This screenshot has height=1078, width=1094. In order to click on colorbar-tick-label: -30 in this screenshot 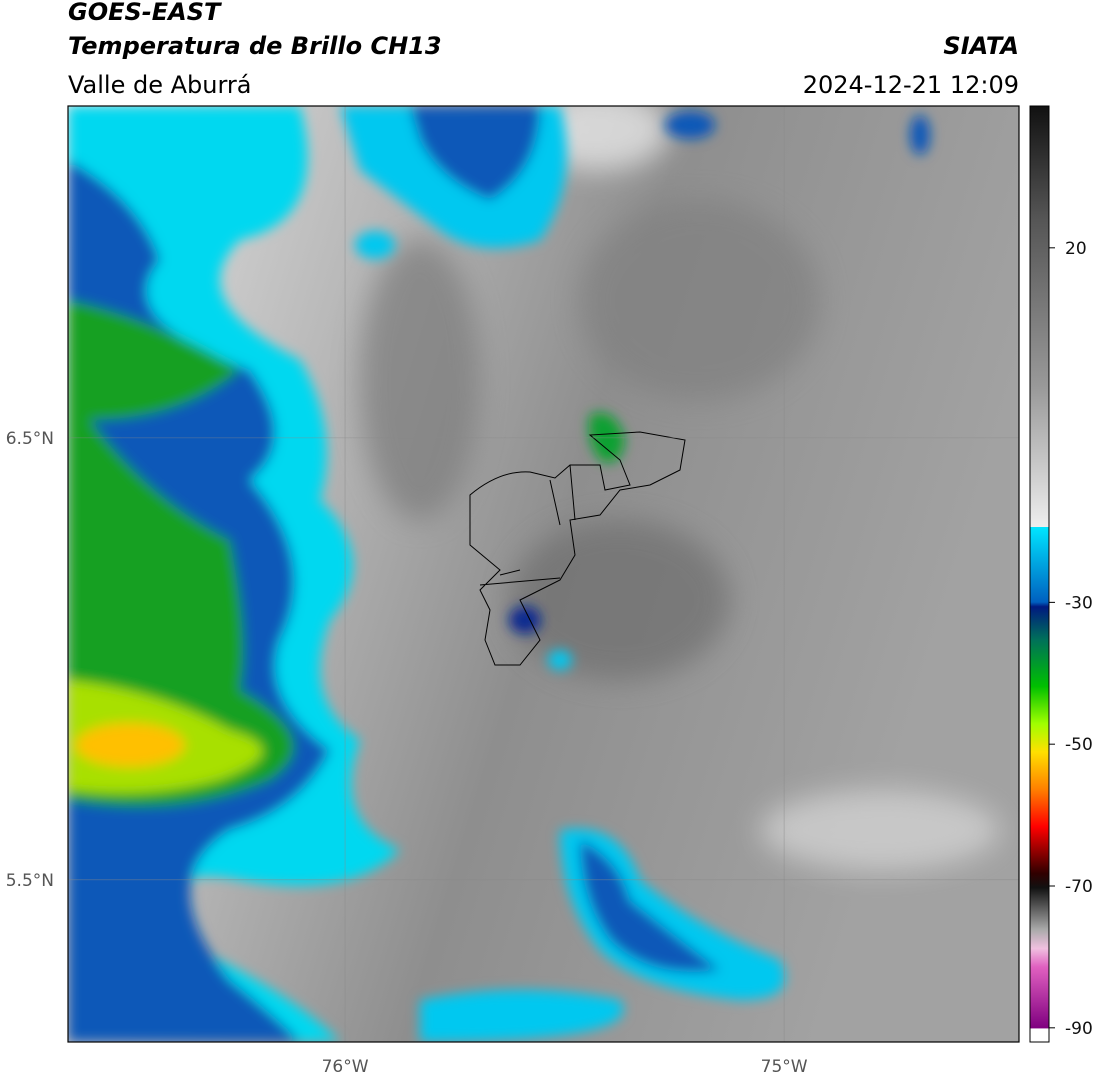, I will do `click(1079, 603)`.